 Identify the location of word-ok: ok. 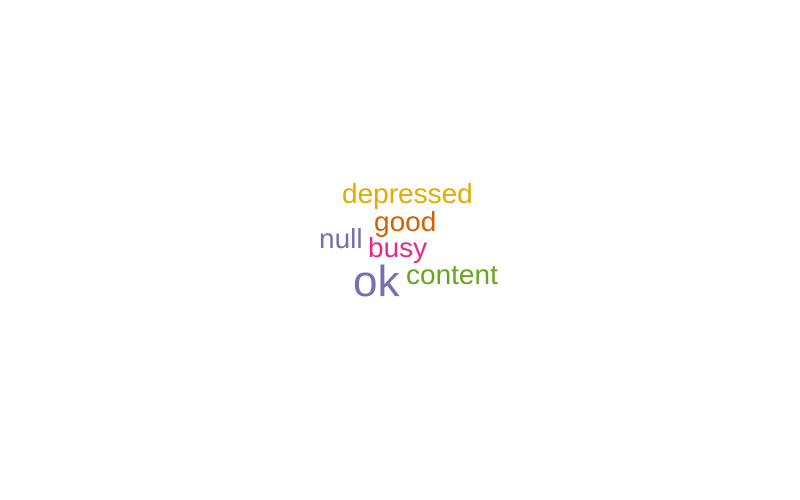
(376, 281).